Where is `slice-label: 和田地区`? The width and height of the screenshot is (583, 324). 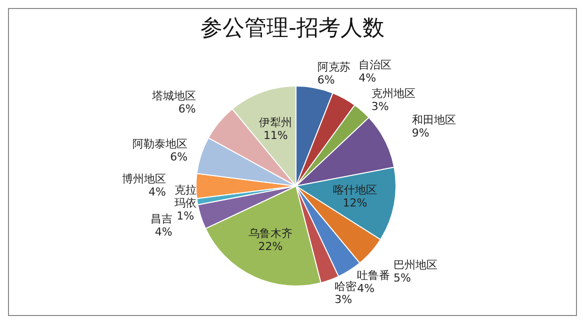 slice-label: 和田地区 is located at coordinates (434, 119).